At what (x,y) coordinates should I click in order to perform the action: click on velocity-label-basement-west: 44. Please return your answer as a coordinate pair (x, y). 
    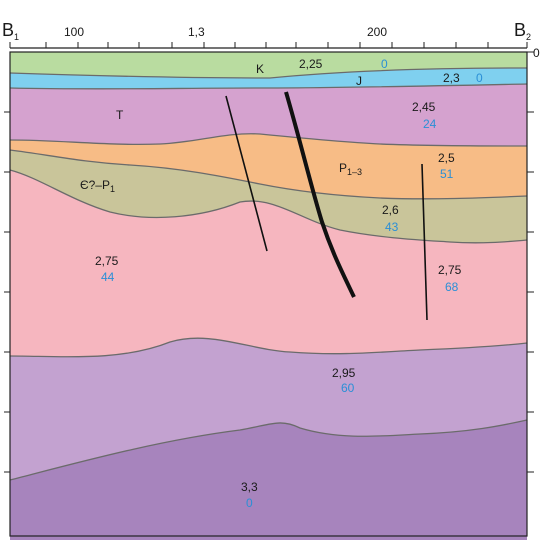
    Looking at the image, I should click on (108, 277).